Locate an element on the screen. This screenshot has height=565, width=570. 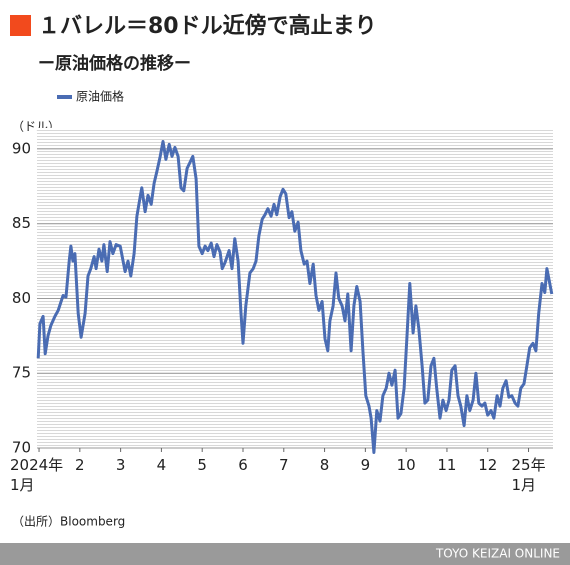
x-tick-label: 4 is located at coordinates (161, 465).